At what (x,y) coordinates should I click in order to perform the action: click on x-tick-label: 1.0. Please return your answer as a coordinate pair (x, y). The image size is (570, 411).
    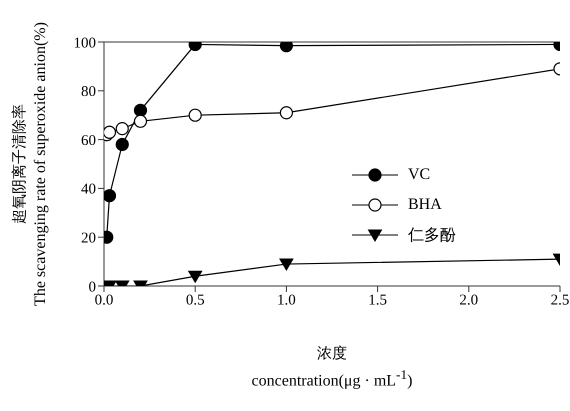
    Looking at the image, I should click on (286, 300).